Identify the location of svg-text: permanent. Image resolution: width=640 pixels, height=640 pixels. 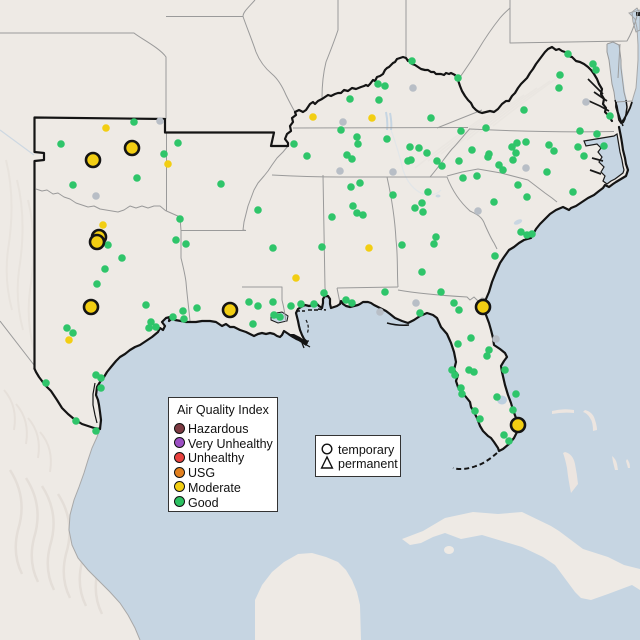
(368, 464).